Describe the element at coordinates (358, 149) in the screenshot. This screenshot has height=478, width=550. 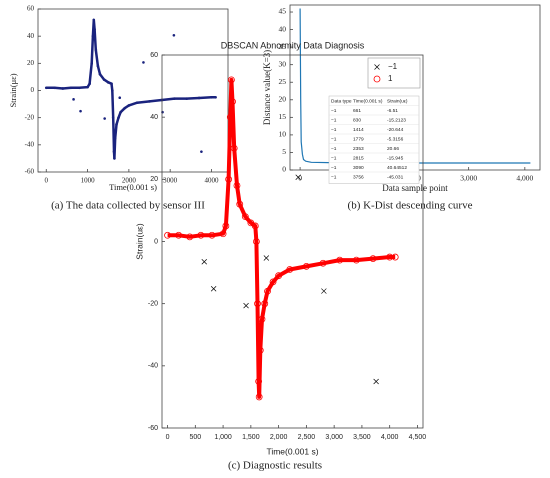
I see `table-cell: 2353` at that location.